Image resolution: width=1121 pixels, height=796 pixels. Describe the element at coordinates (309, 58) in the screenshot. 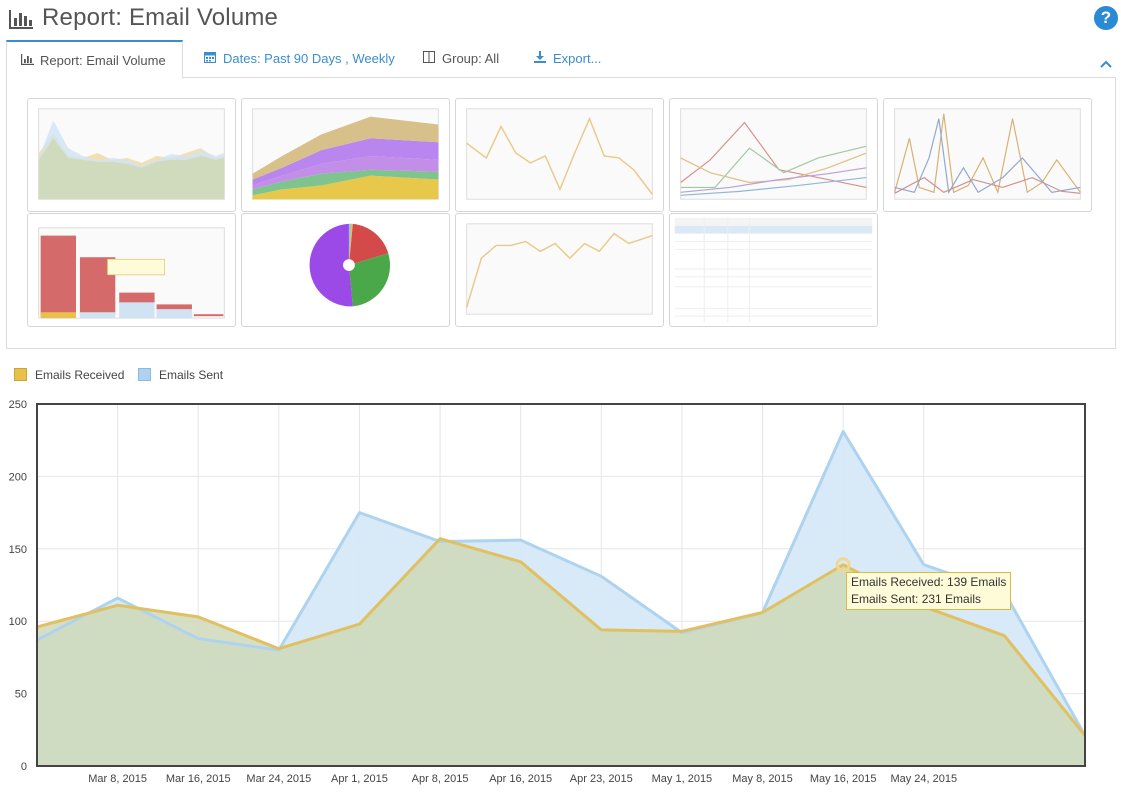

I see `tab-label: Dates: Past 90 Days , Weekly` at that location.